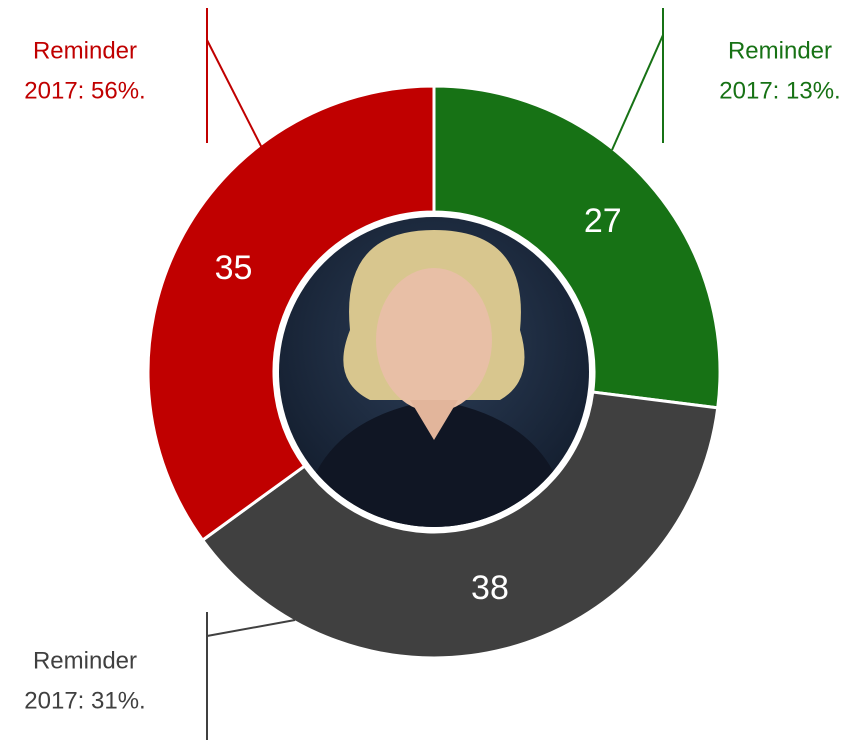  What do you see at coordinates (84, 90) in the screenshot?
I see `annotation: 2017: 56%.` at bounding box center [84, 90].